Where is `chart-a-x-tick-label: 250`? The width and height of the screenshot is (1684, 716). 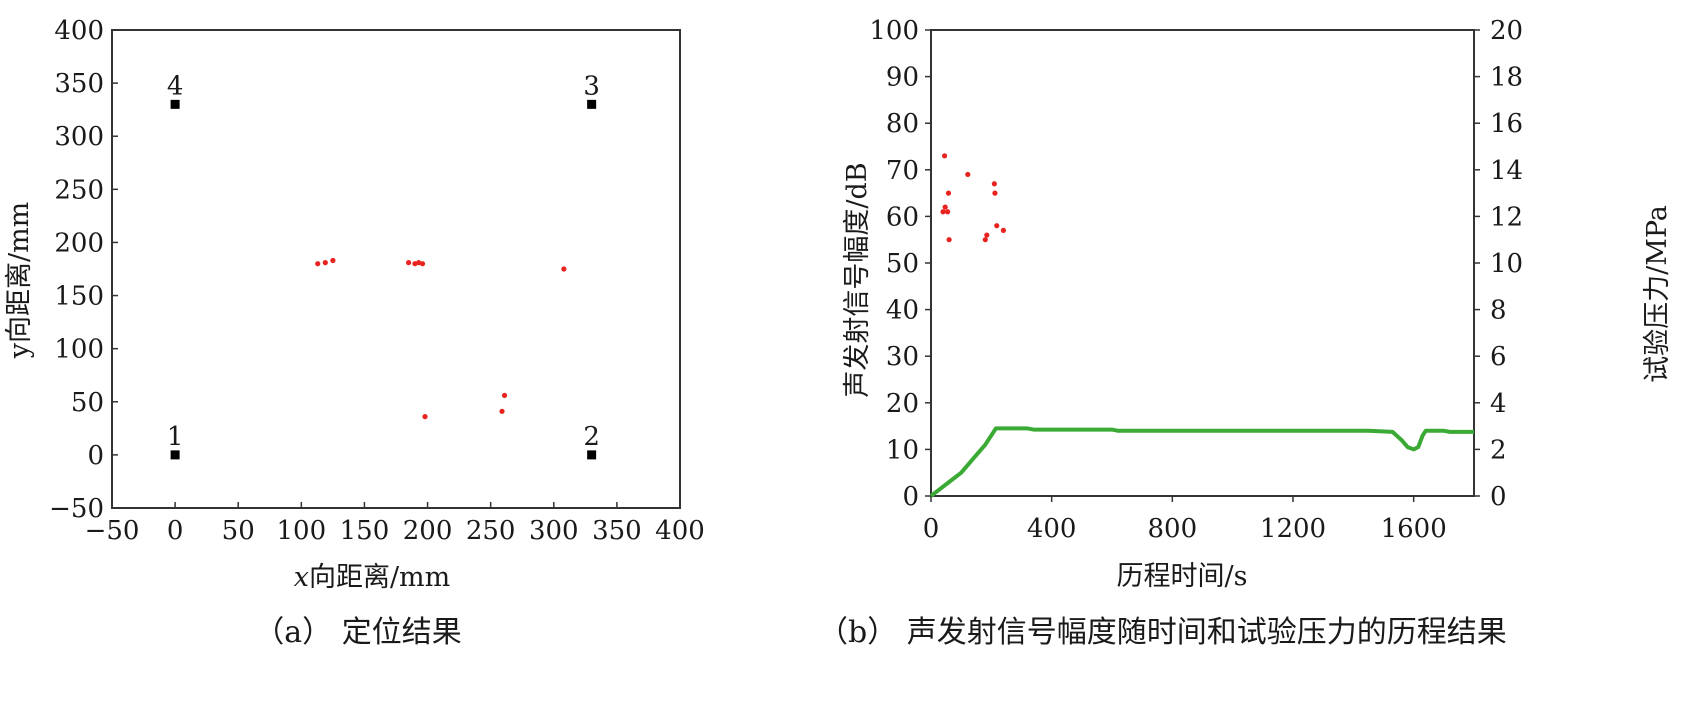 chart-a-x-tick-label: 250 is located at coordinates (491, 531).